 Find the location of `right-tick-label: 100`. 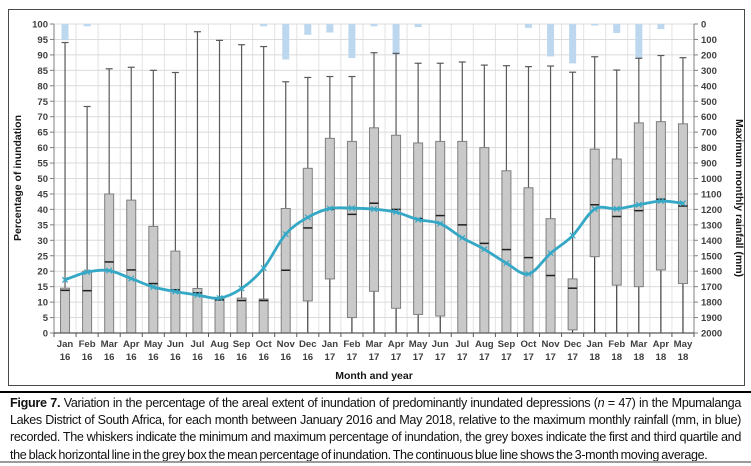

right-tick-label: 100 is located at coordinates (709, 40).